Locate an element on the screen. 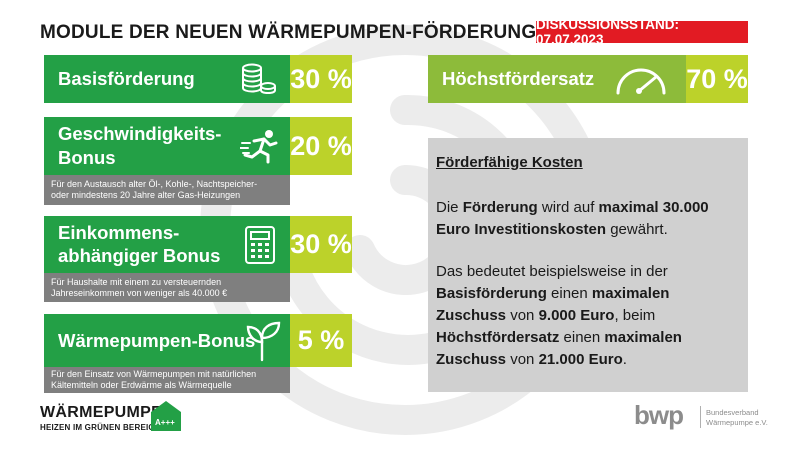 This screenshot has width=800, height=450. text-bold: Höchstfördersatz is located at coordinates (498, 337).